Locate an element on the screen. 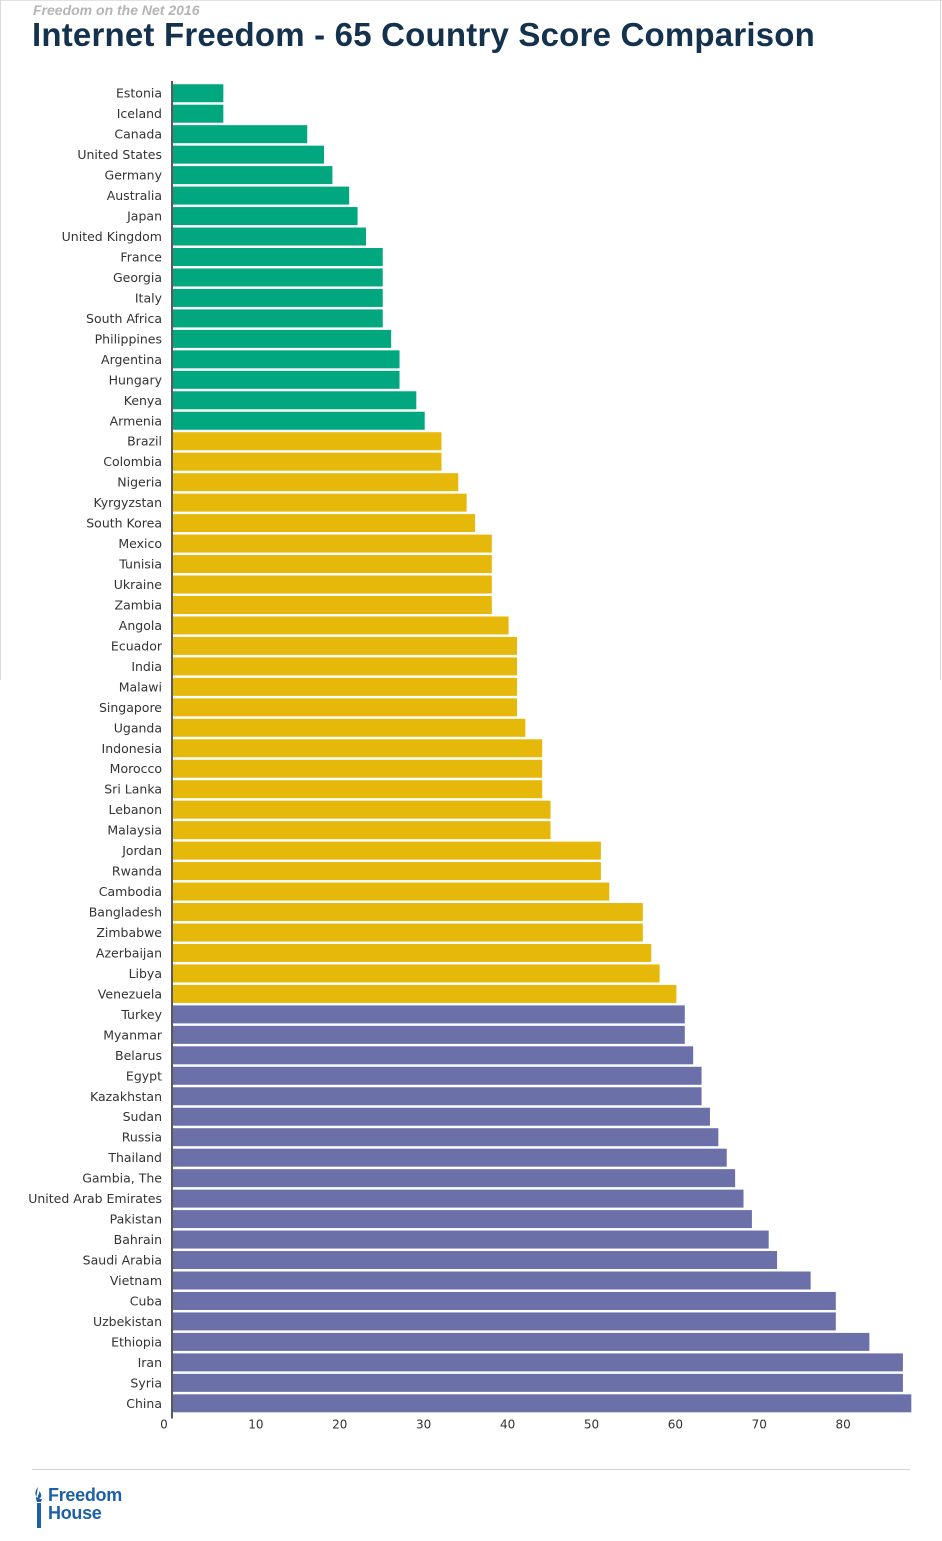 Image resolution: width=942 pixels, height=1541 pixels. category-label-1: Iceland is located at coordinates (139, 113).